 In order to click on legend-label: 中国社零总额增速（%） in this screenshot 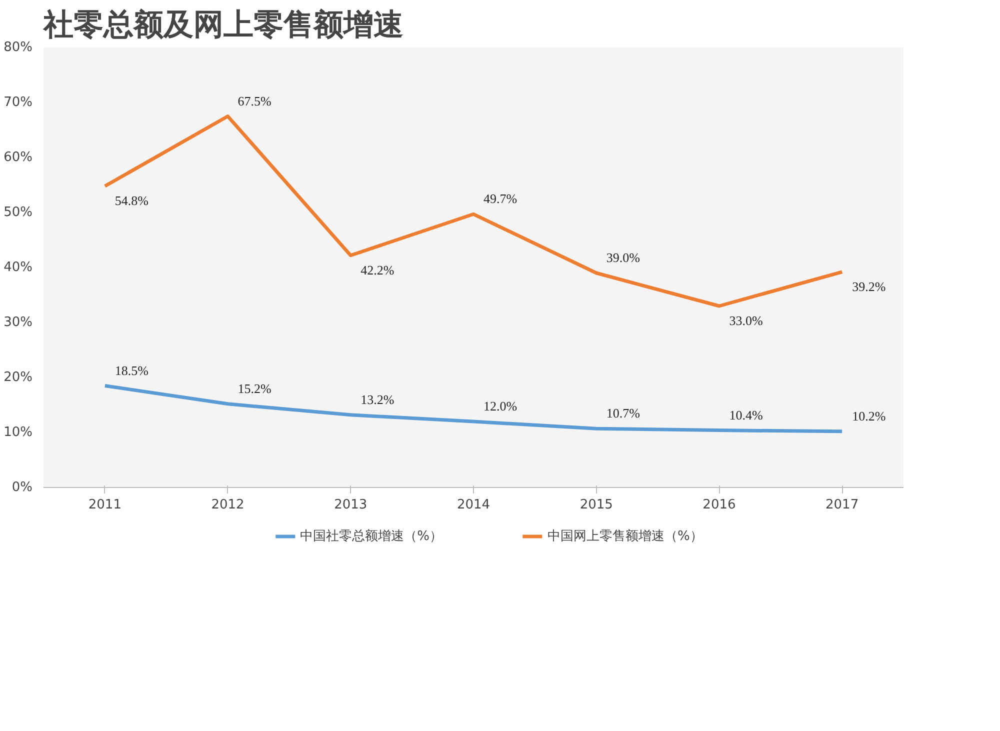, I will do `click(371, 536)`.